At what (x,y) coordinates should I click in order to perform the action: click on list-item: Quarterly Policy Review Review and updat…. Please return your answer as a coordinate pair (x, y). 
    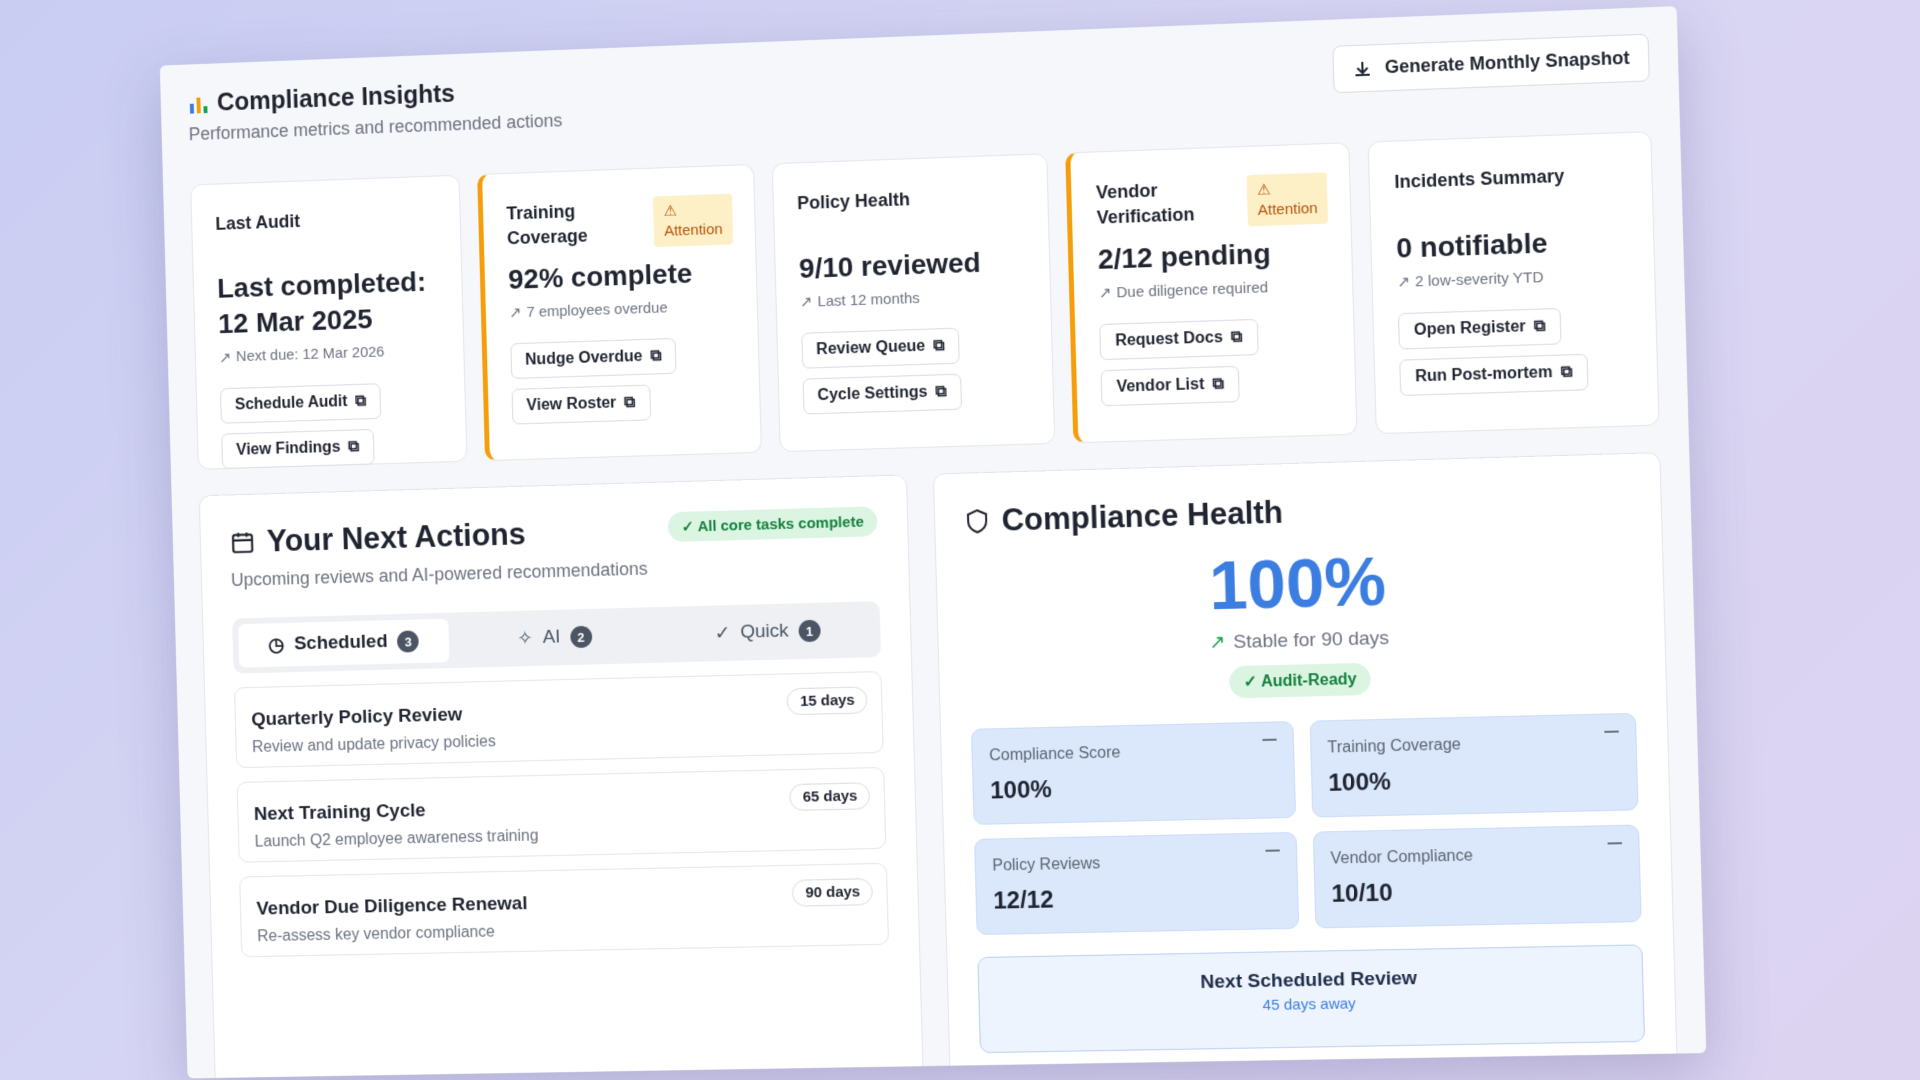
    Looking at the image, I should click on (559, 719).